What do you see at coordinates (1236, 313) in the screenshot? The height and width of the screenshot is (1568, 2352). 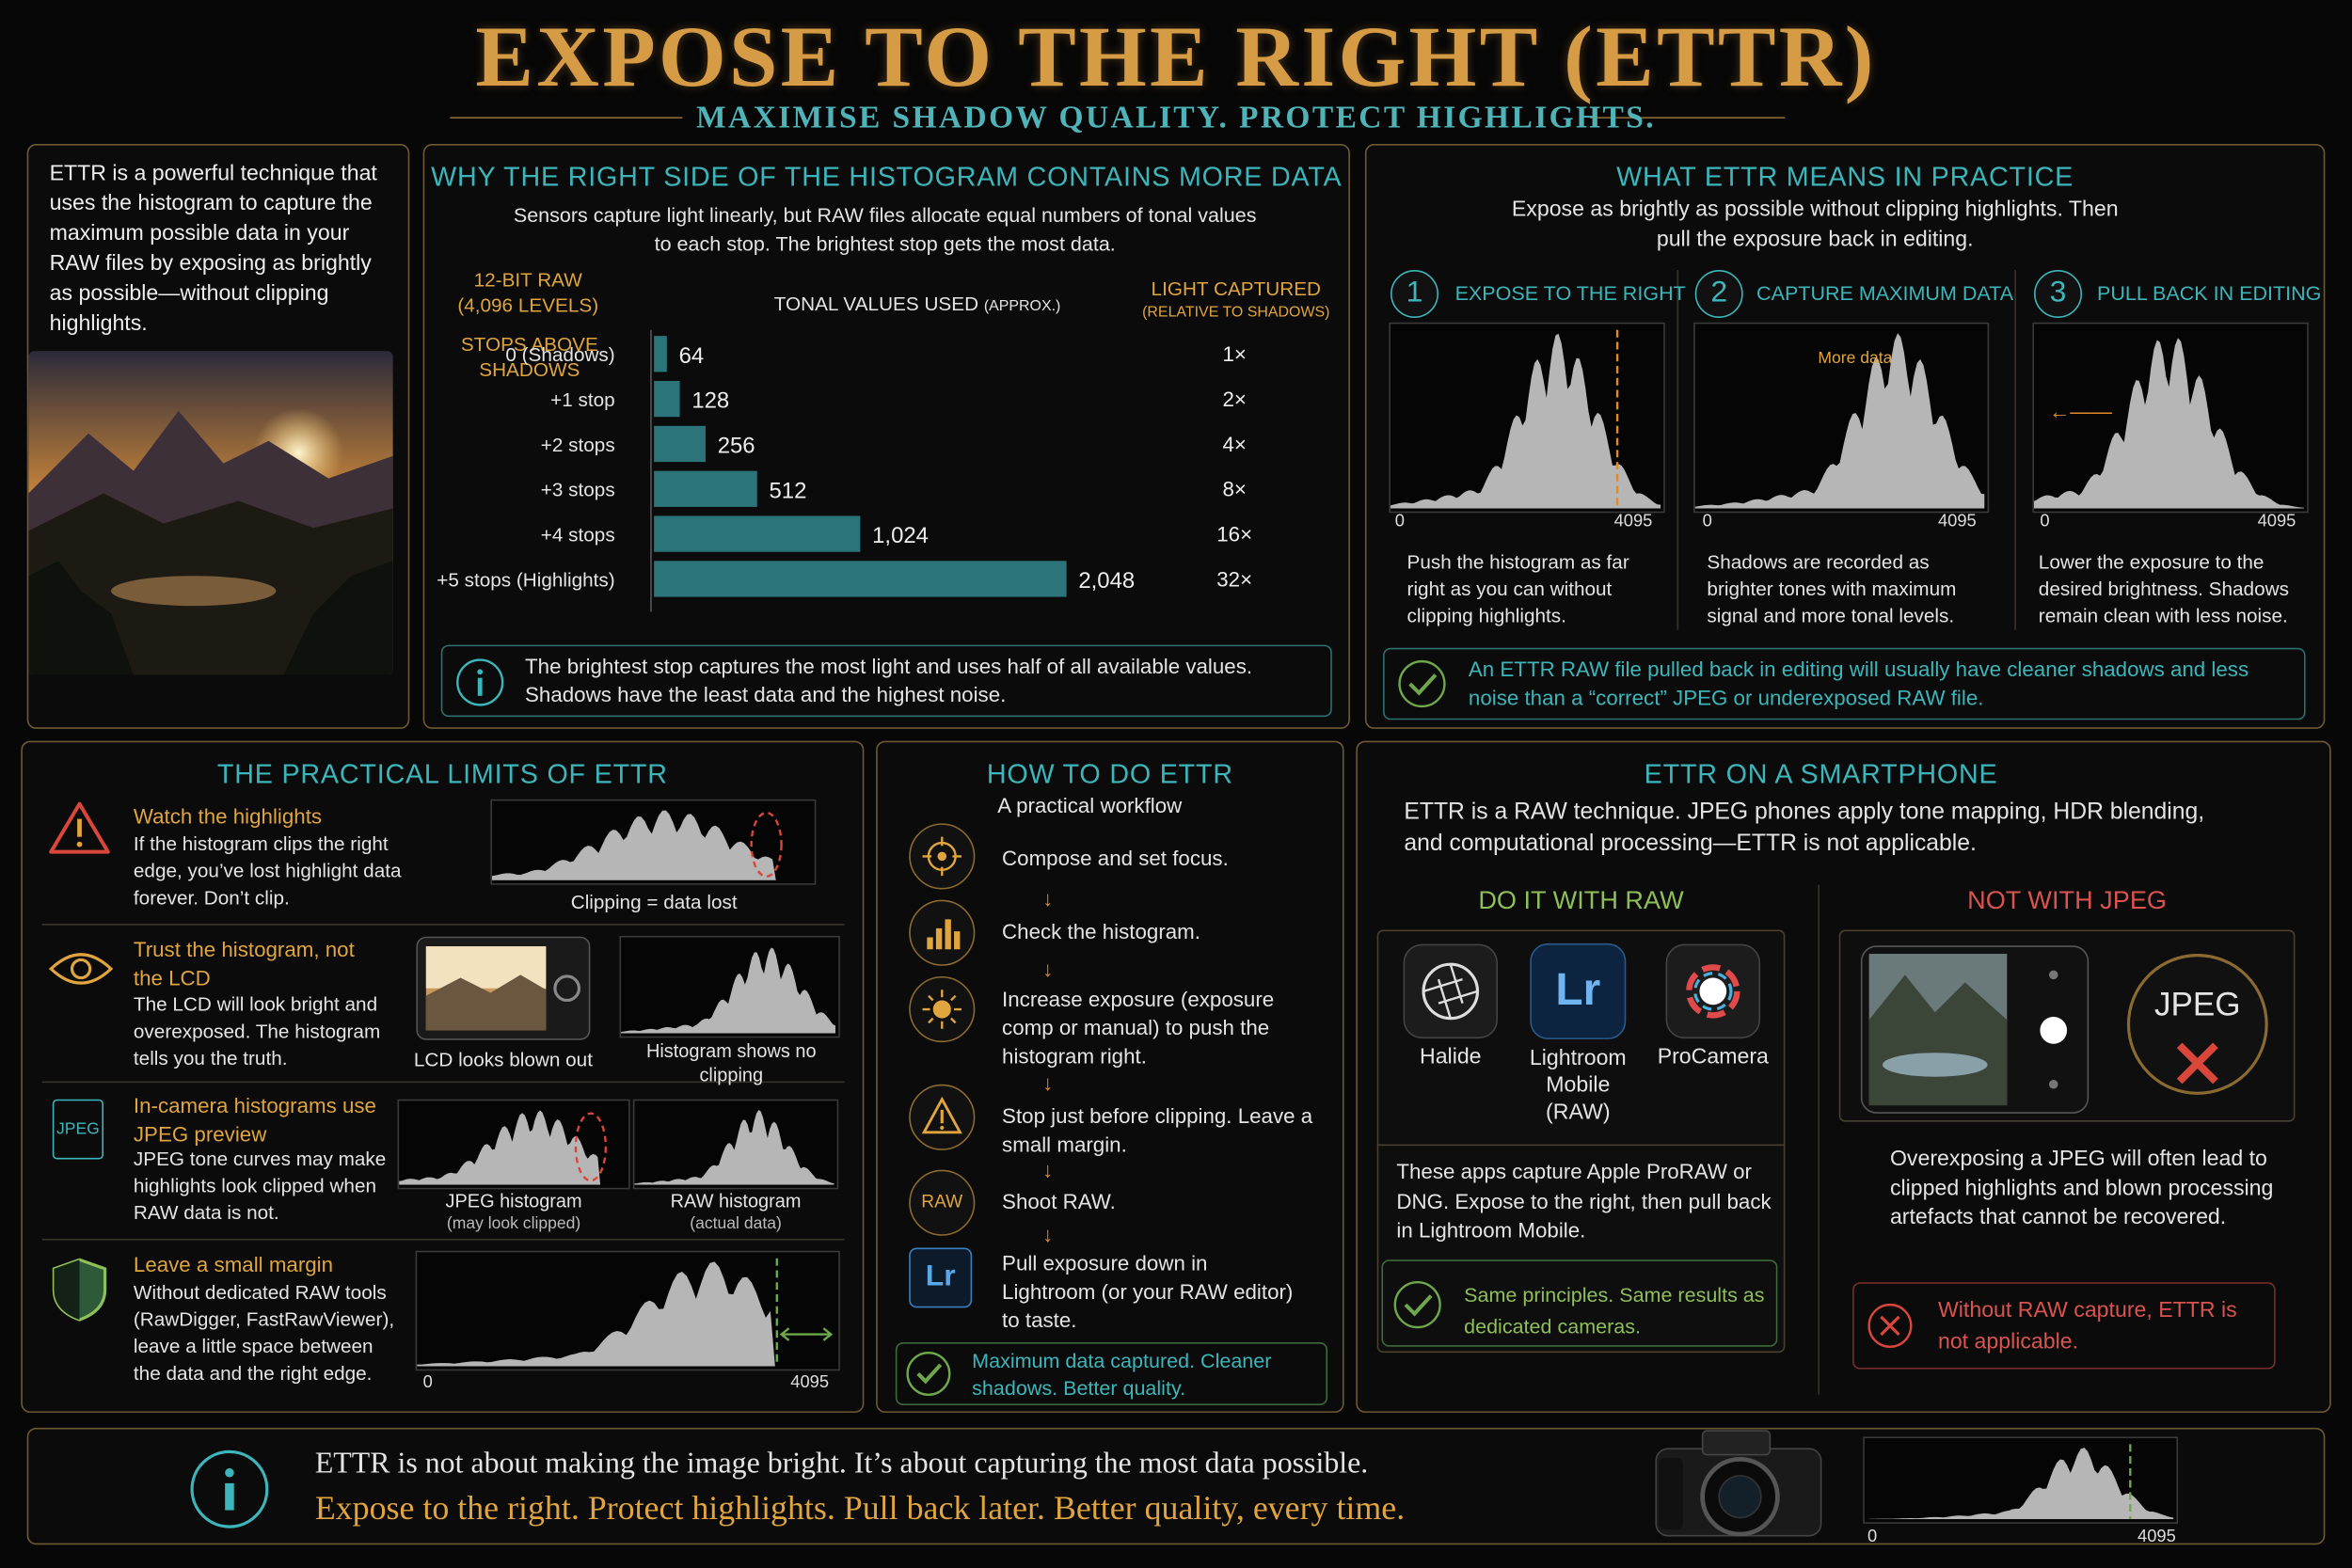 I see `column-header-note: (RELATIVE TO SHADOWS)` at bounding box center [1236, 313].